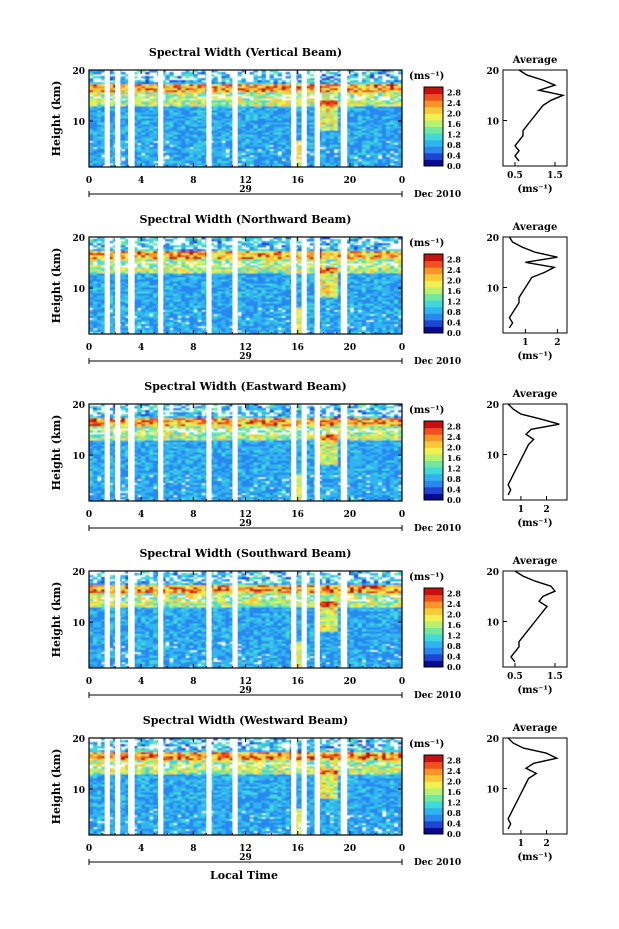  Describe the element at coordinates (454, 145) in the screenshot. I see `colorbar-tick-label: 0.8` at that location.